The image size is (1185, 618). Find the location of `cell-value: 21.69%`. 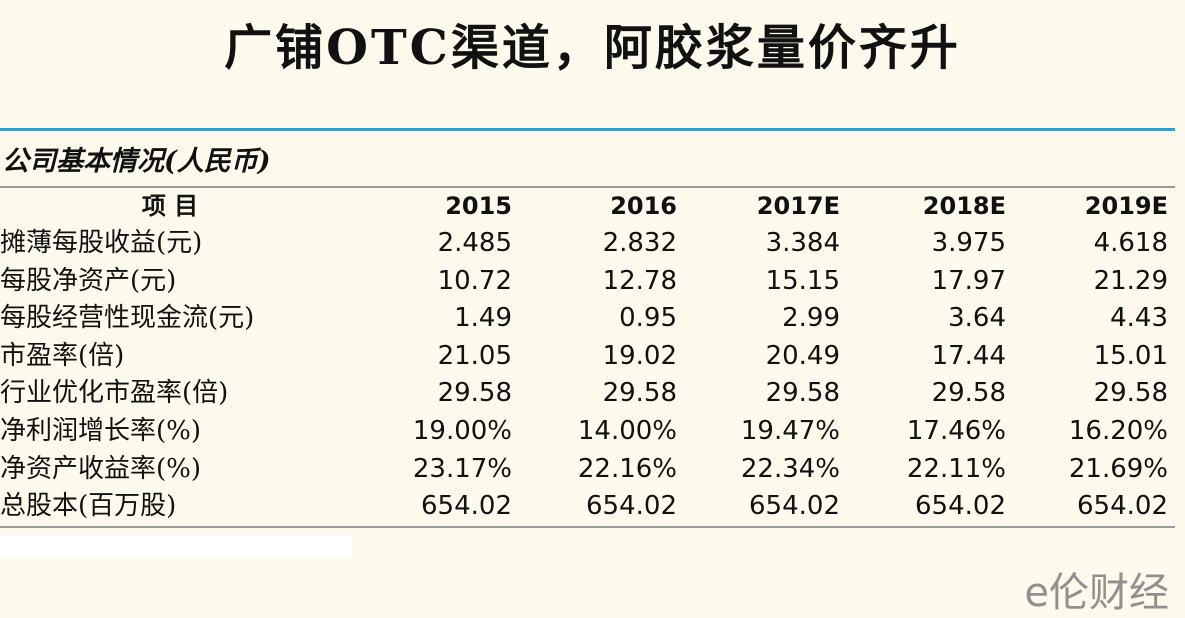

cell-value: 21.69% is located at coordinates (1118, 468).